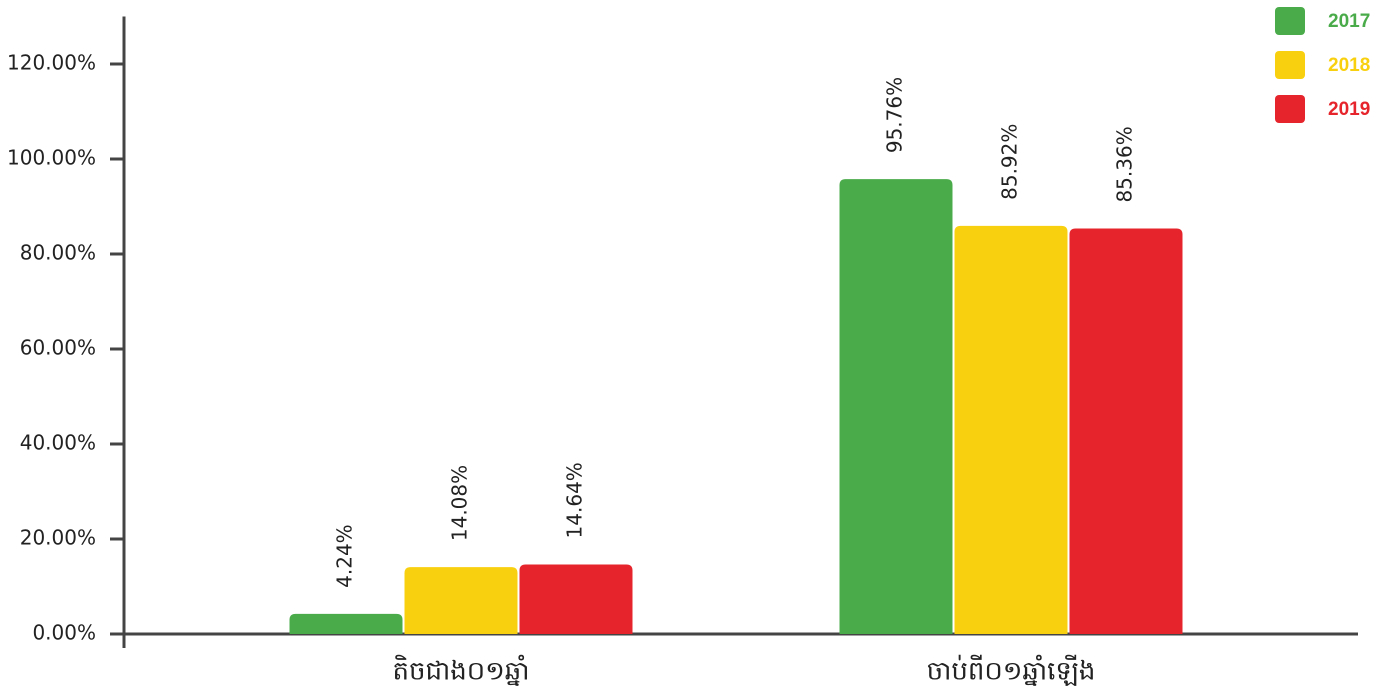 This screenshot has height=695, width=1396. I want to click on y-tick-label: 120.00%, so click(51, 63).